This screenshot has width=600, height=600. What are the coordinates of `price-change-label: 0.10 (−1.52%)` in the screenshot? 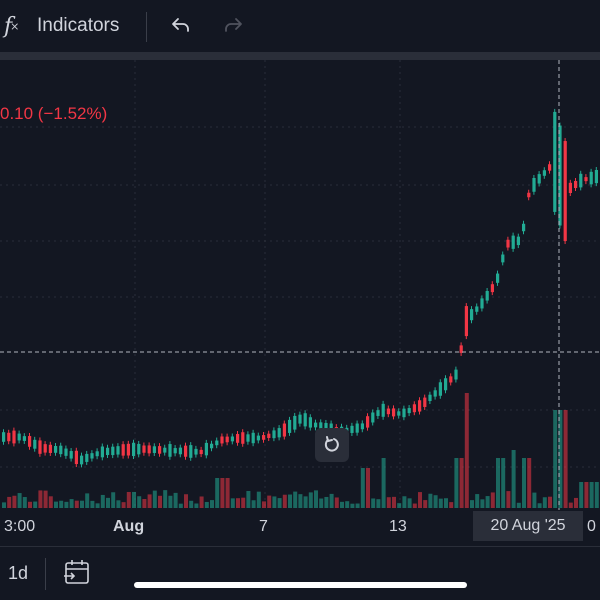 It's located at (54, 113).